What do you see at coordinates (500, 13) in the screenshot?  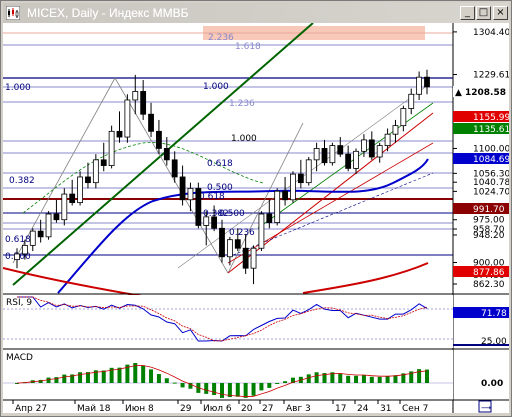 I see `close-button: ×` at bounding box center [500, 13].